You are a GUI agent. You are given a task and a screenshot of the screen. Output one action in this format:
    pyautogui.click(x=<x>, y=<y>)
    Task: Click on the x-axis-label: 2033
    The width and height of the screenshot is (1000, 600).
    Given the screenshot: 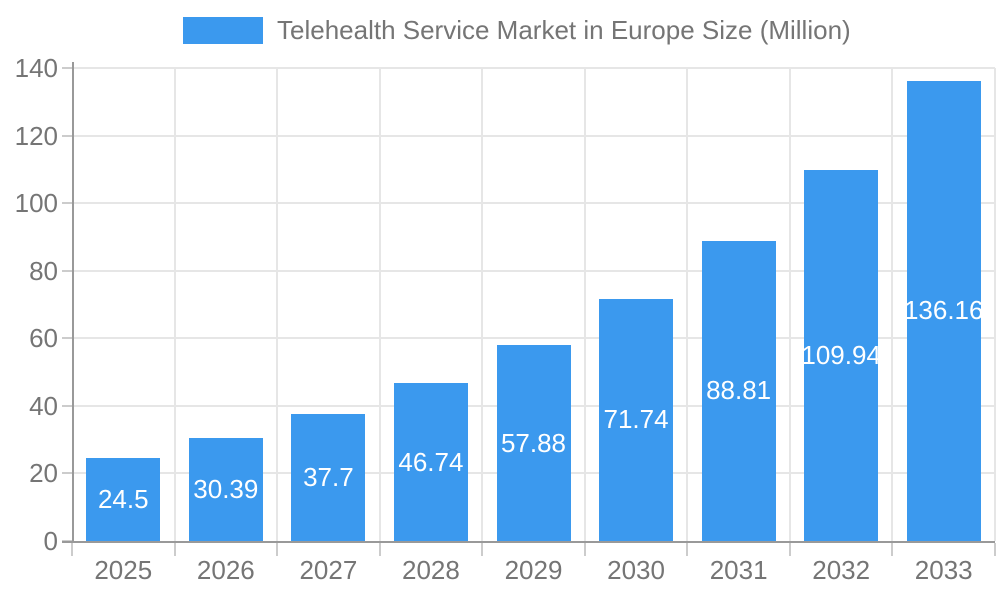 What is the action you would take?
    pyautogui.click(x=943, y=570)
    